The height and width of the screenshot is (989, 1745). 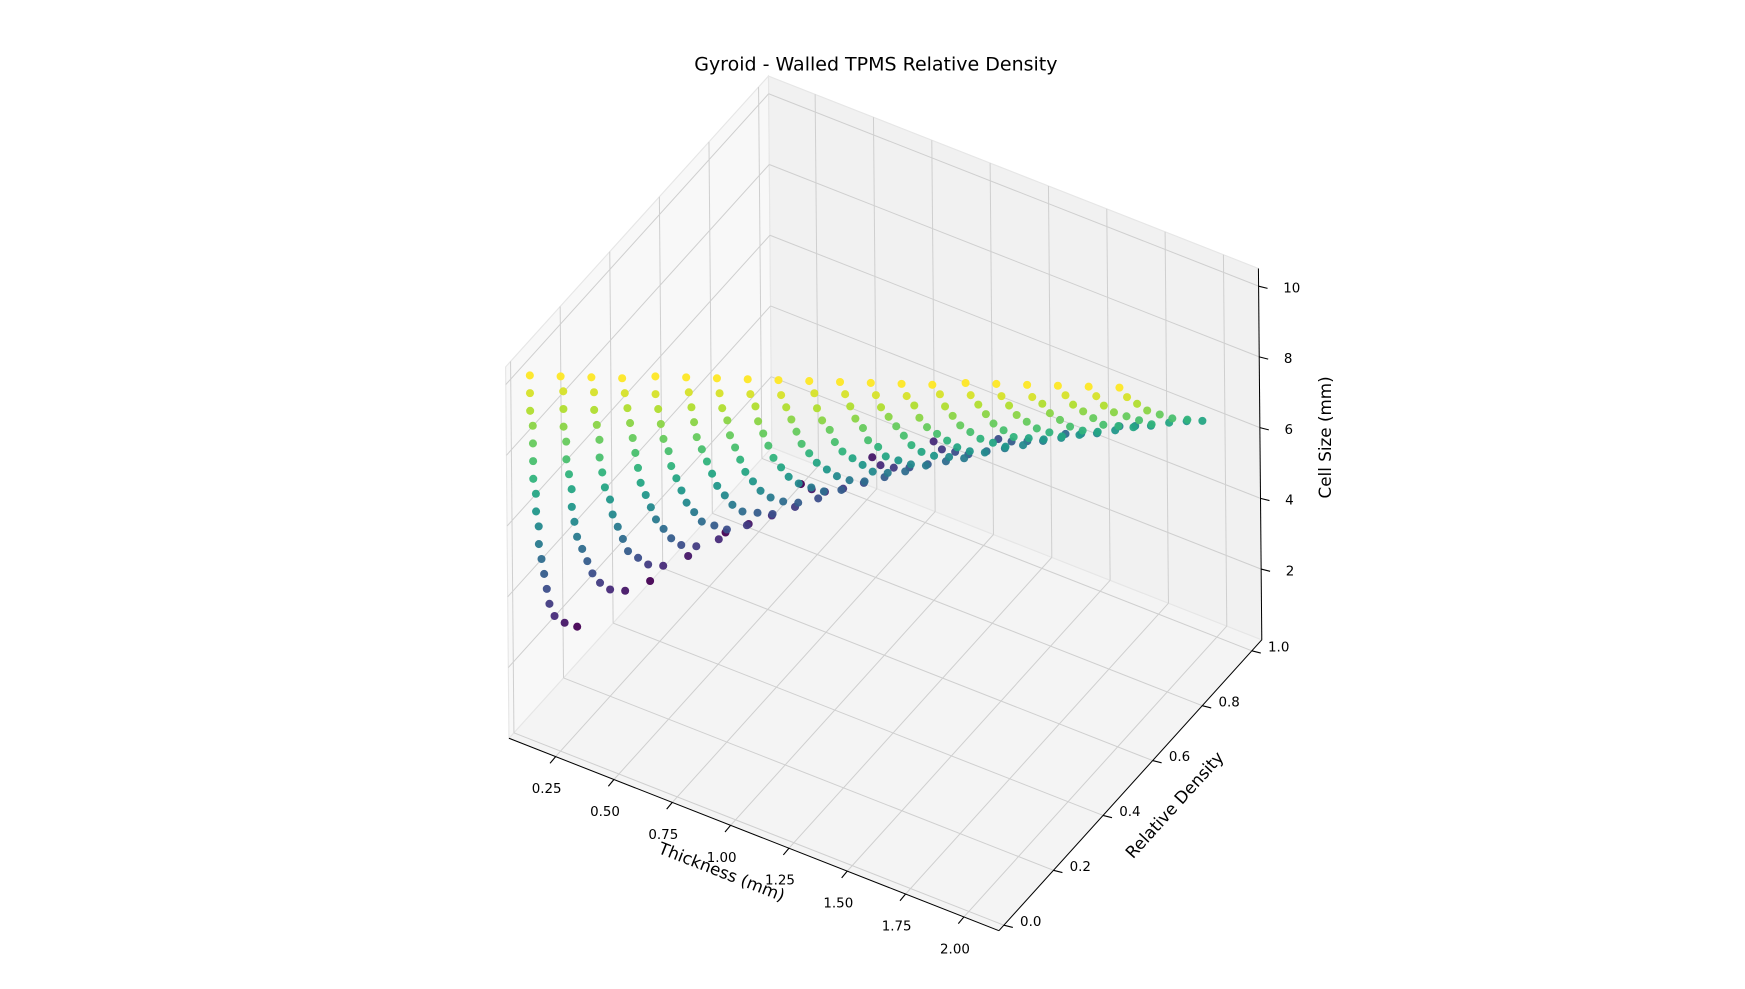 I want to click on x-tick-label: 1.50, so click(x=838, y=904).